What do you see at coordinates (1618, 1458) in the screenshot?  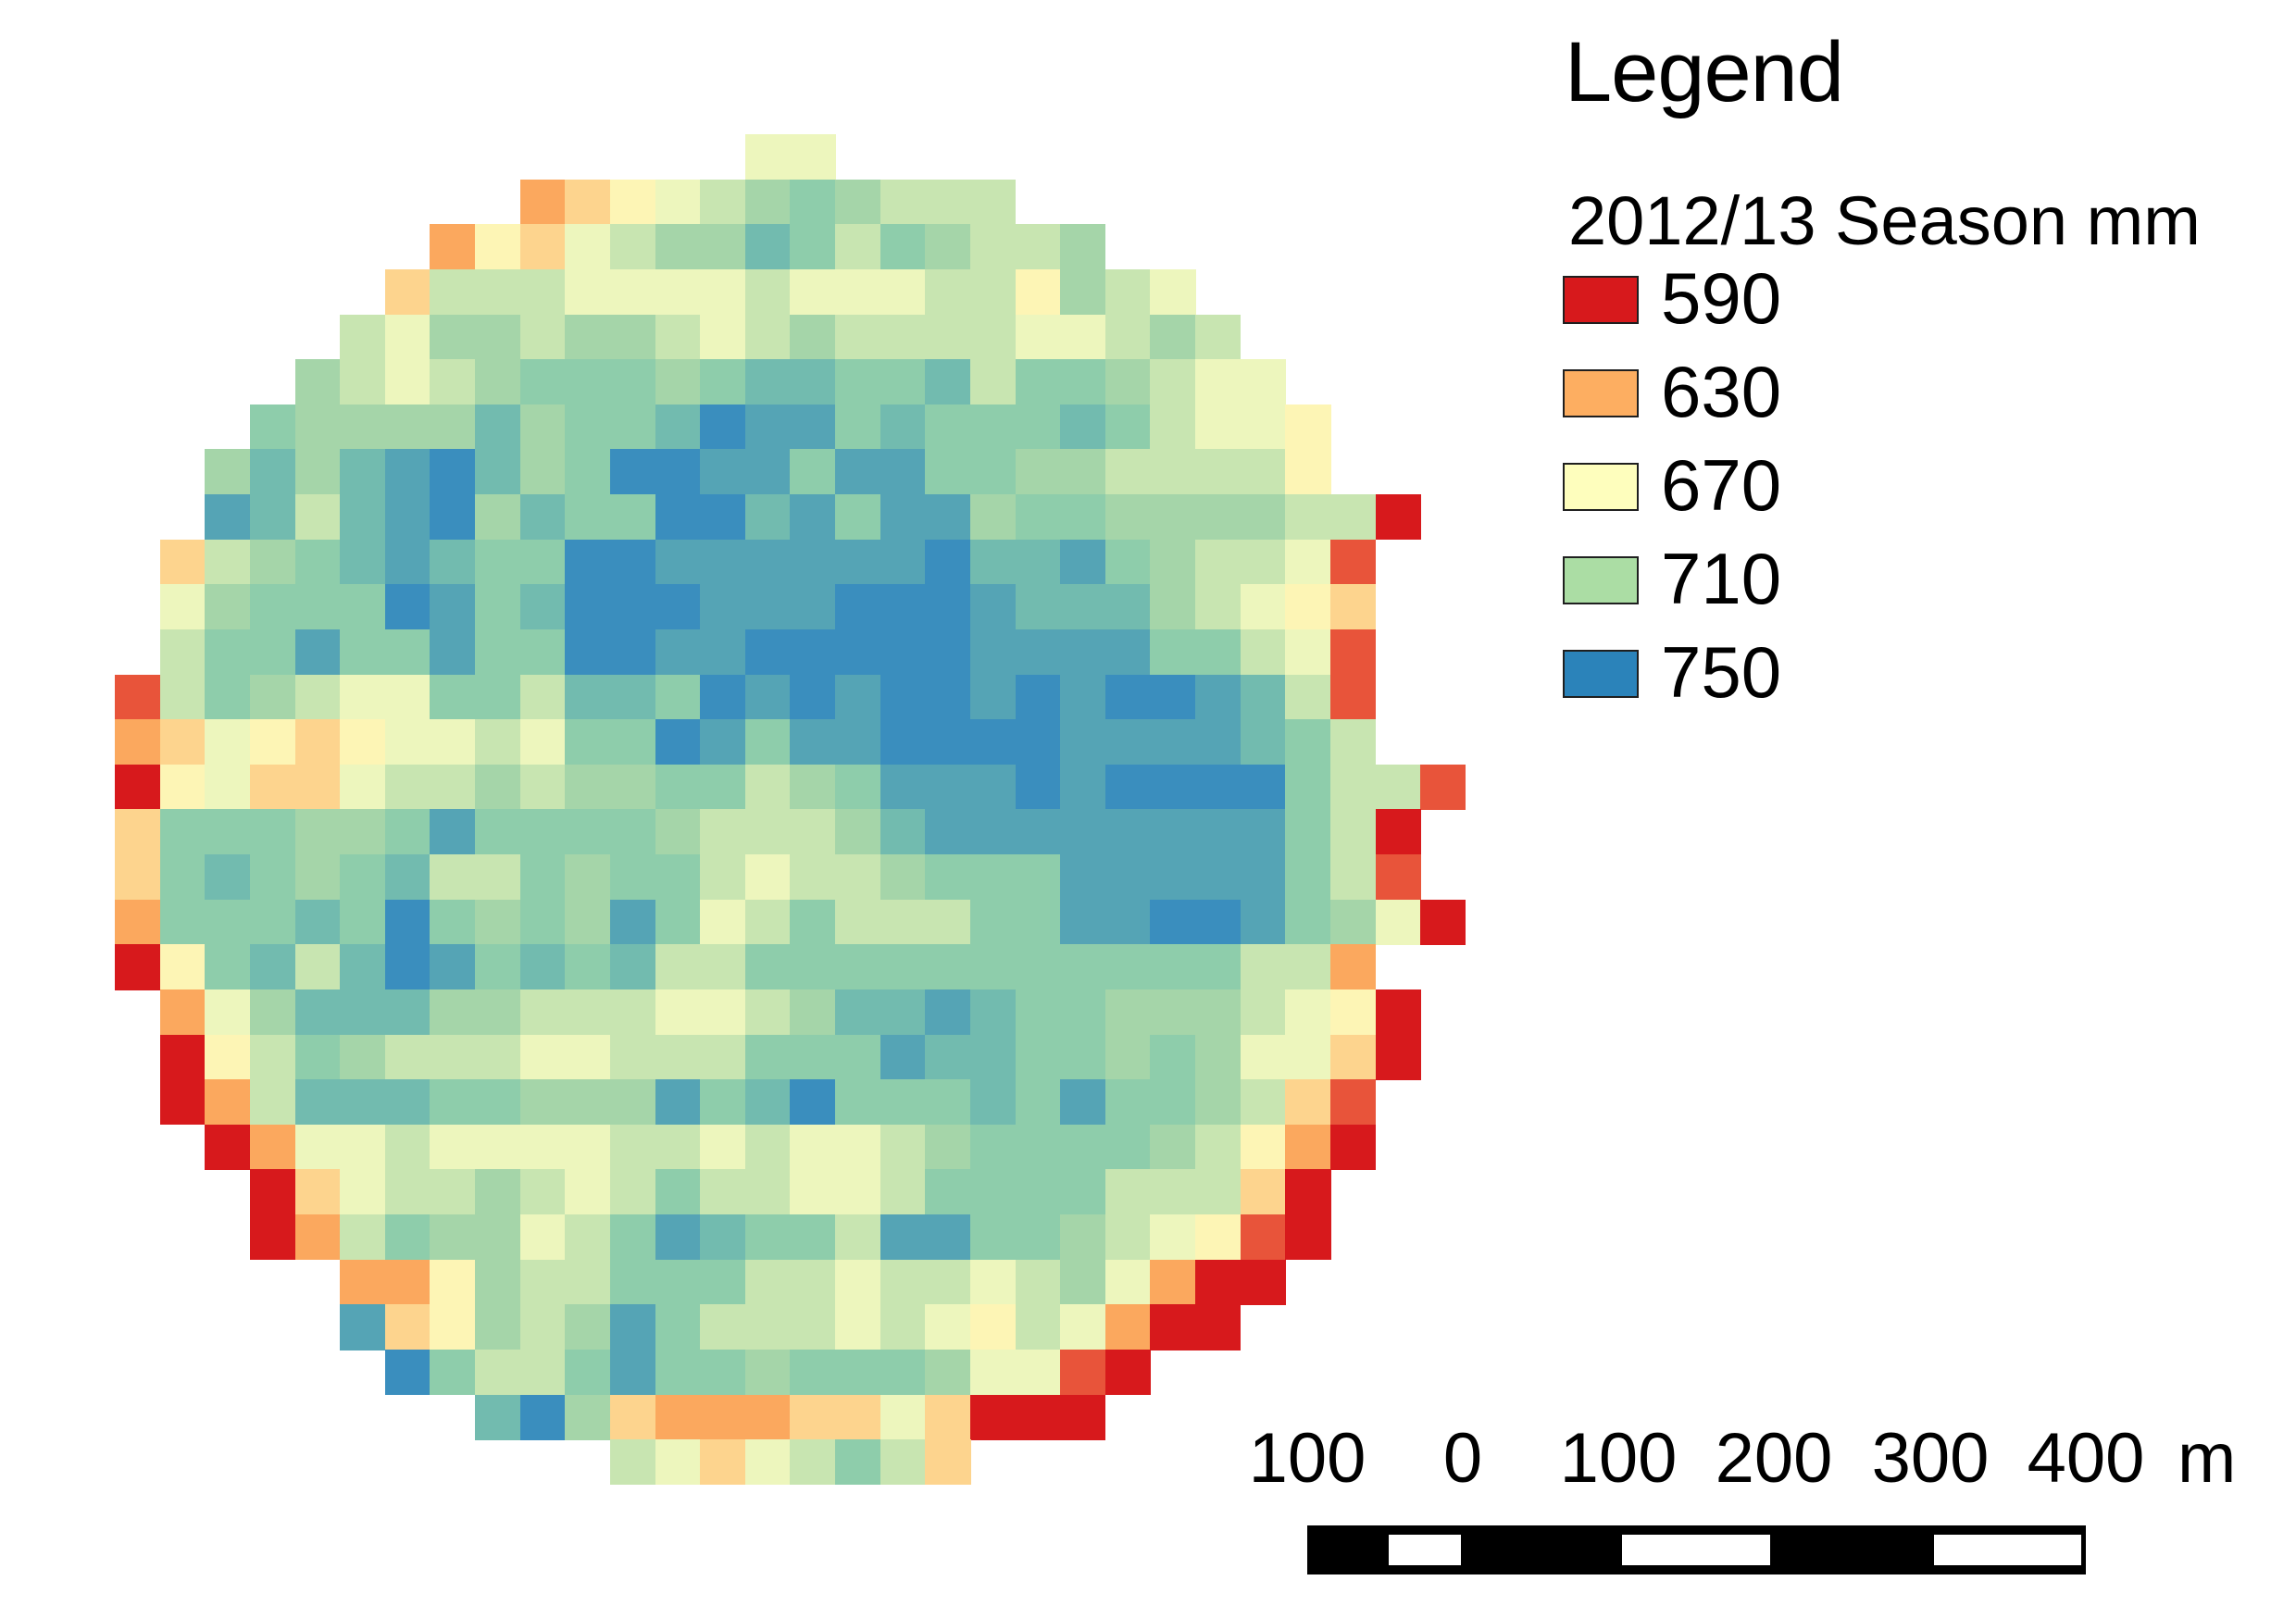 I see `scale-bar-tick-label: 100` at bounding box center [1618, 1458].